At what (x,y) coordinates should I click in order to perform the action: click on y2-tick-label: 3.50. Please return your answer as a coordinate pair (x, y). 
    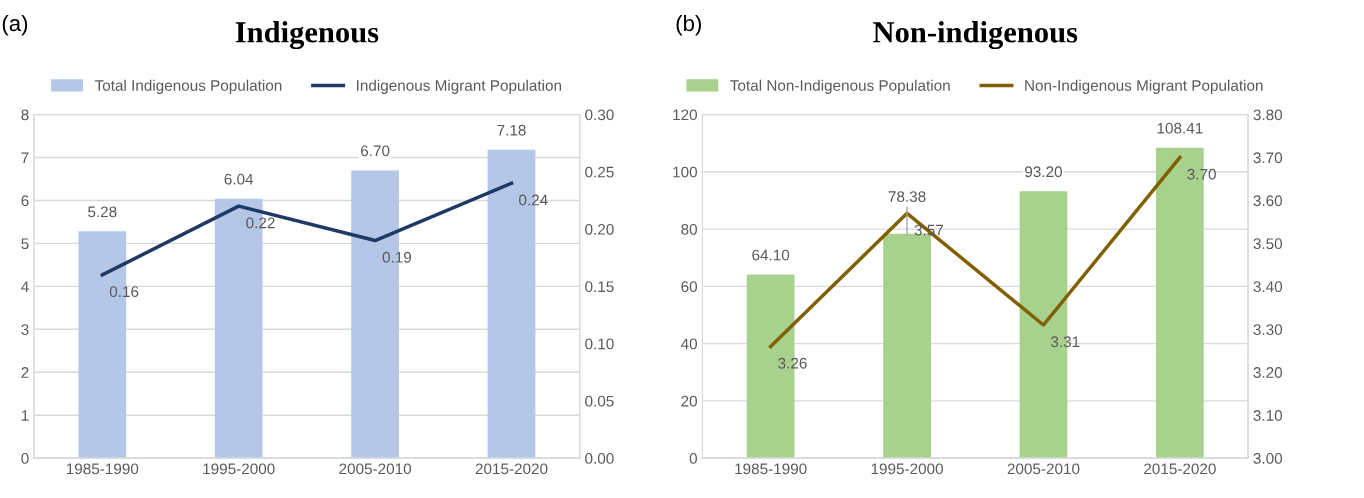
    Looking at the image, I should click on (1268, 244).